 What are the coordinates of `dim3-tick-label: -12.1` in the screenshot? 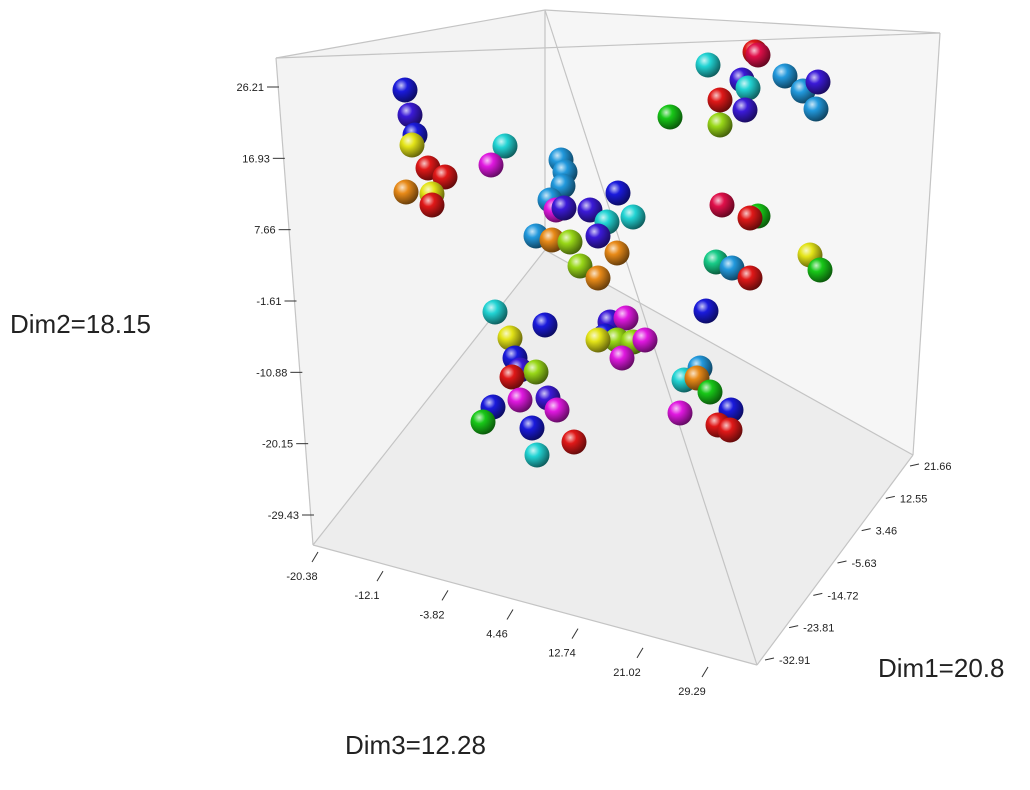 It's located at (366, 596).